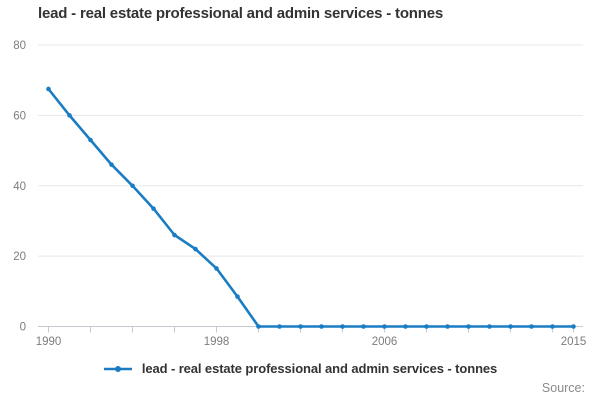 This screenshot has width=600, height=400. I want to click on legend-series-marker-icon, so click(117, 368).